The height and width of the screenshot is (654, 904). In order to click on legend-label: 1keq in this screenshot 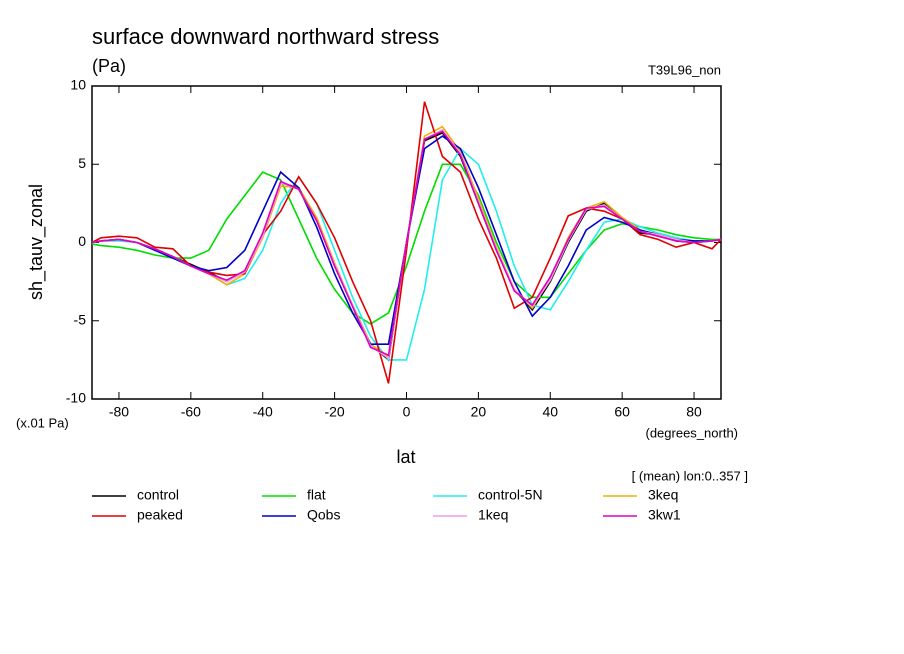, I will do `click(493, 515)`.